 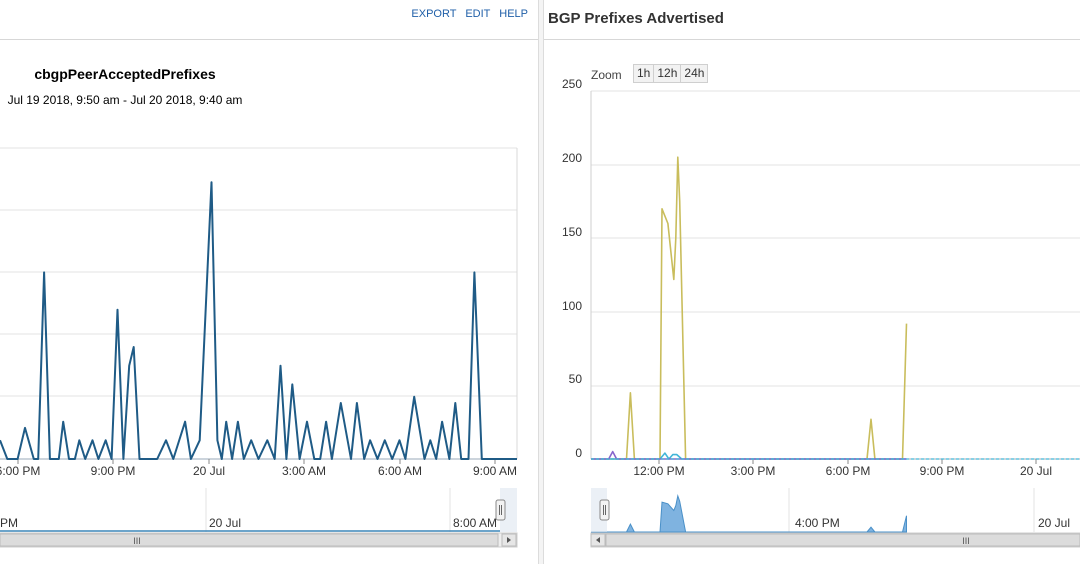 What do you see at coordinates (694, 73) in the screenshot?
I see `zoom-24h-button: 24h` at bounding box center [694, 73].